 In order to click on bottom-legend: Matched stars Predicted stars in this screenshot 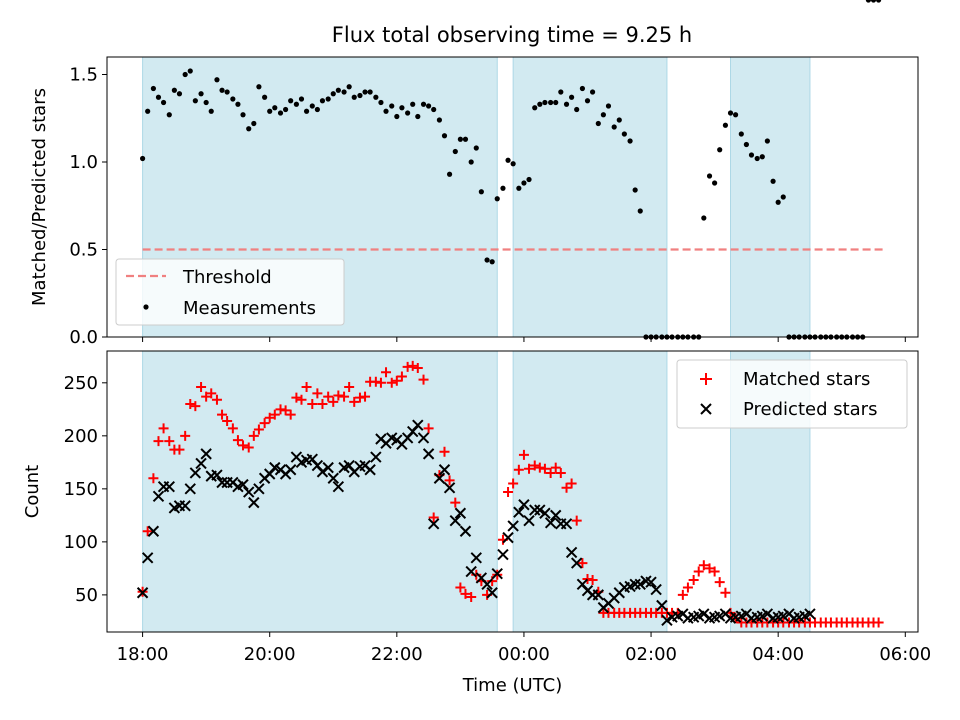, I will do `click(792, 394)`.